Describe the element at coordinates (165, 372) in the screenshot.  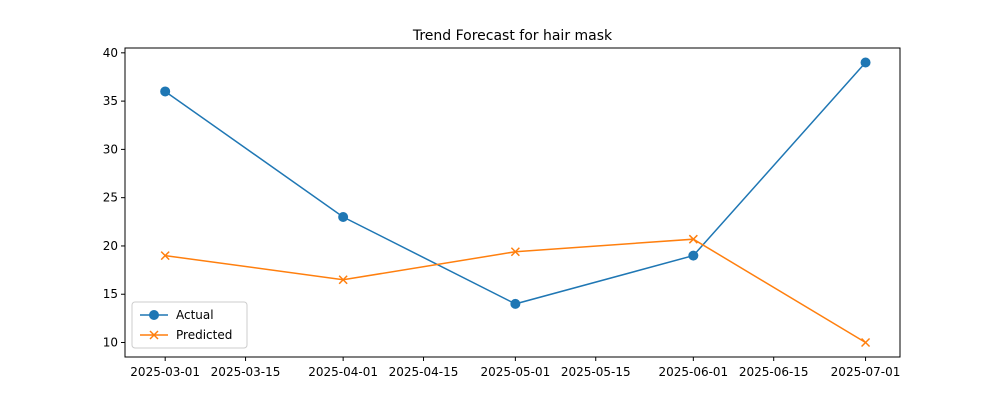
I see `x-tick-label: 2025-03-01` at that location.